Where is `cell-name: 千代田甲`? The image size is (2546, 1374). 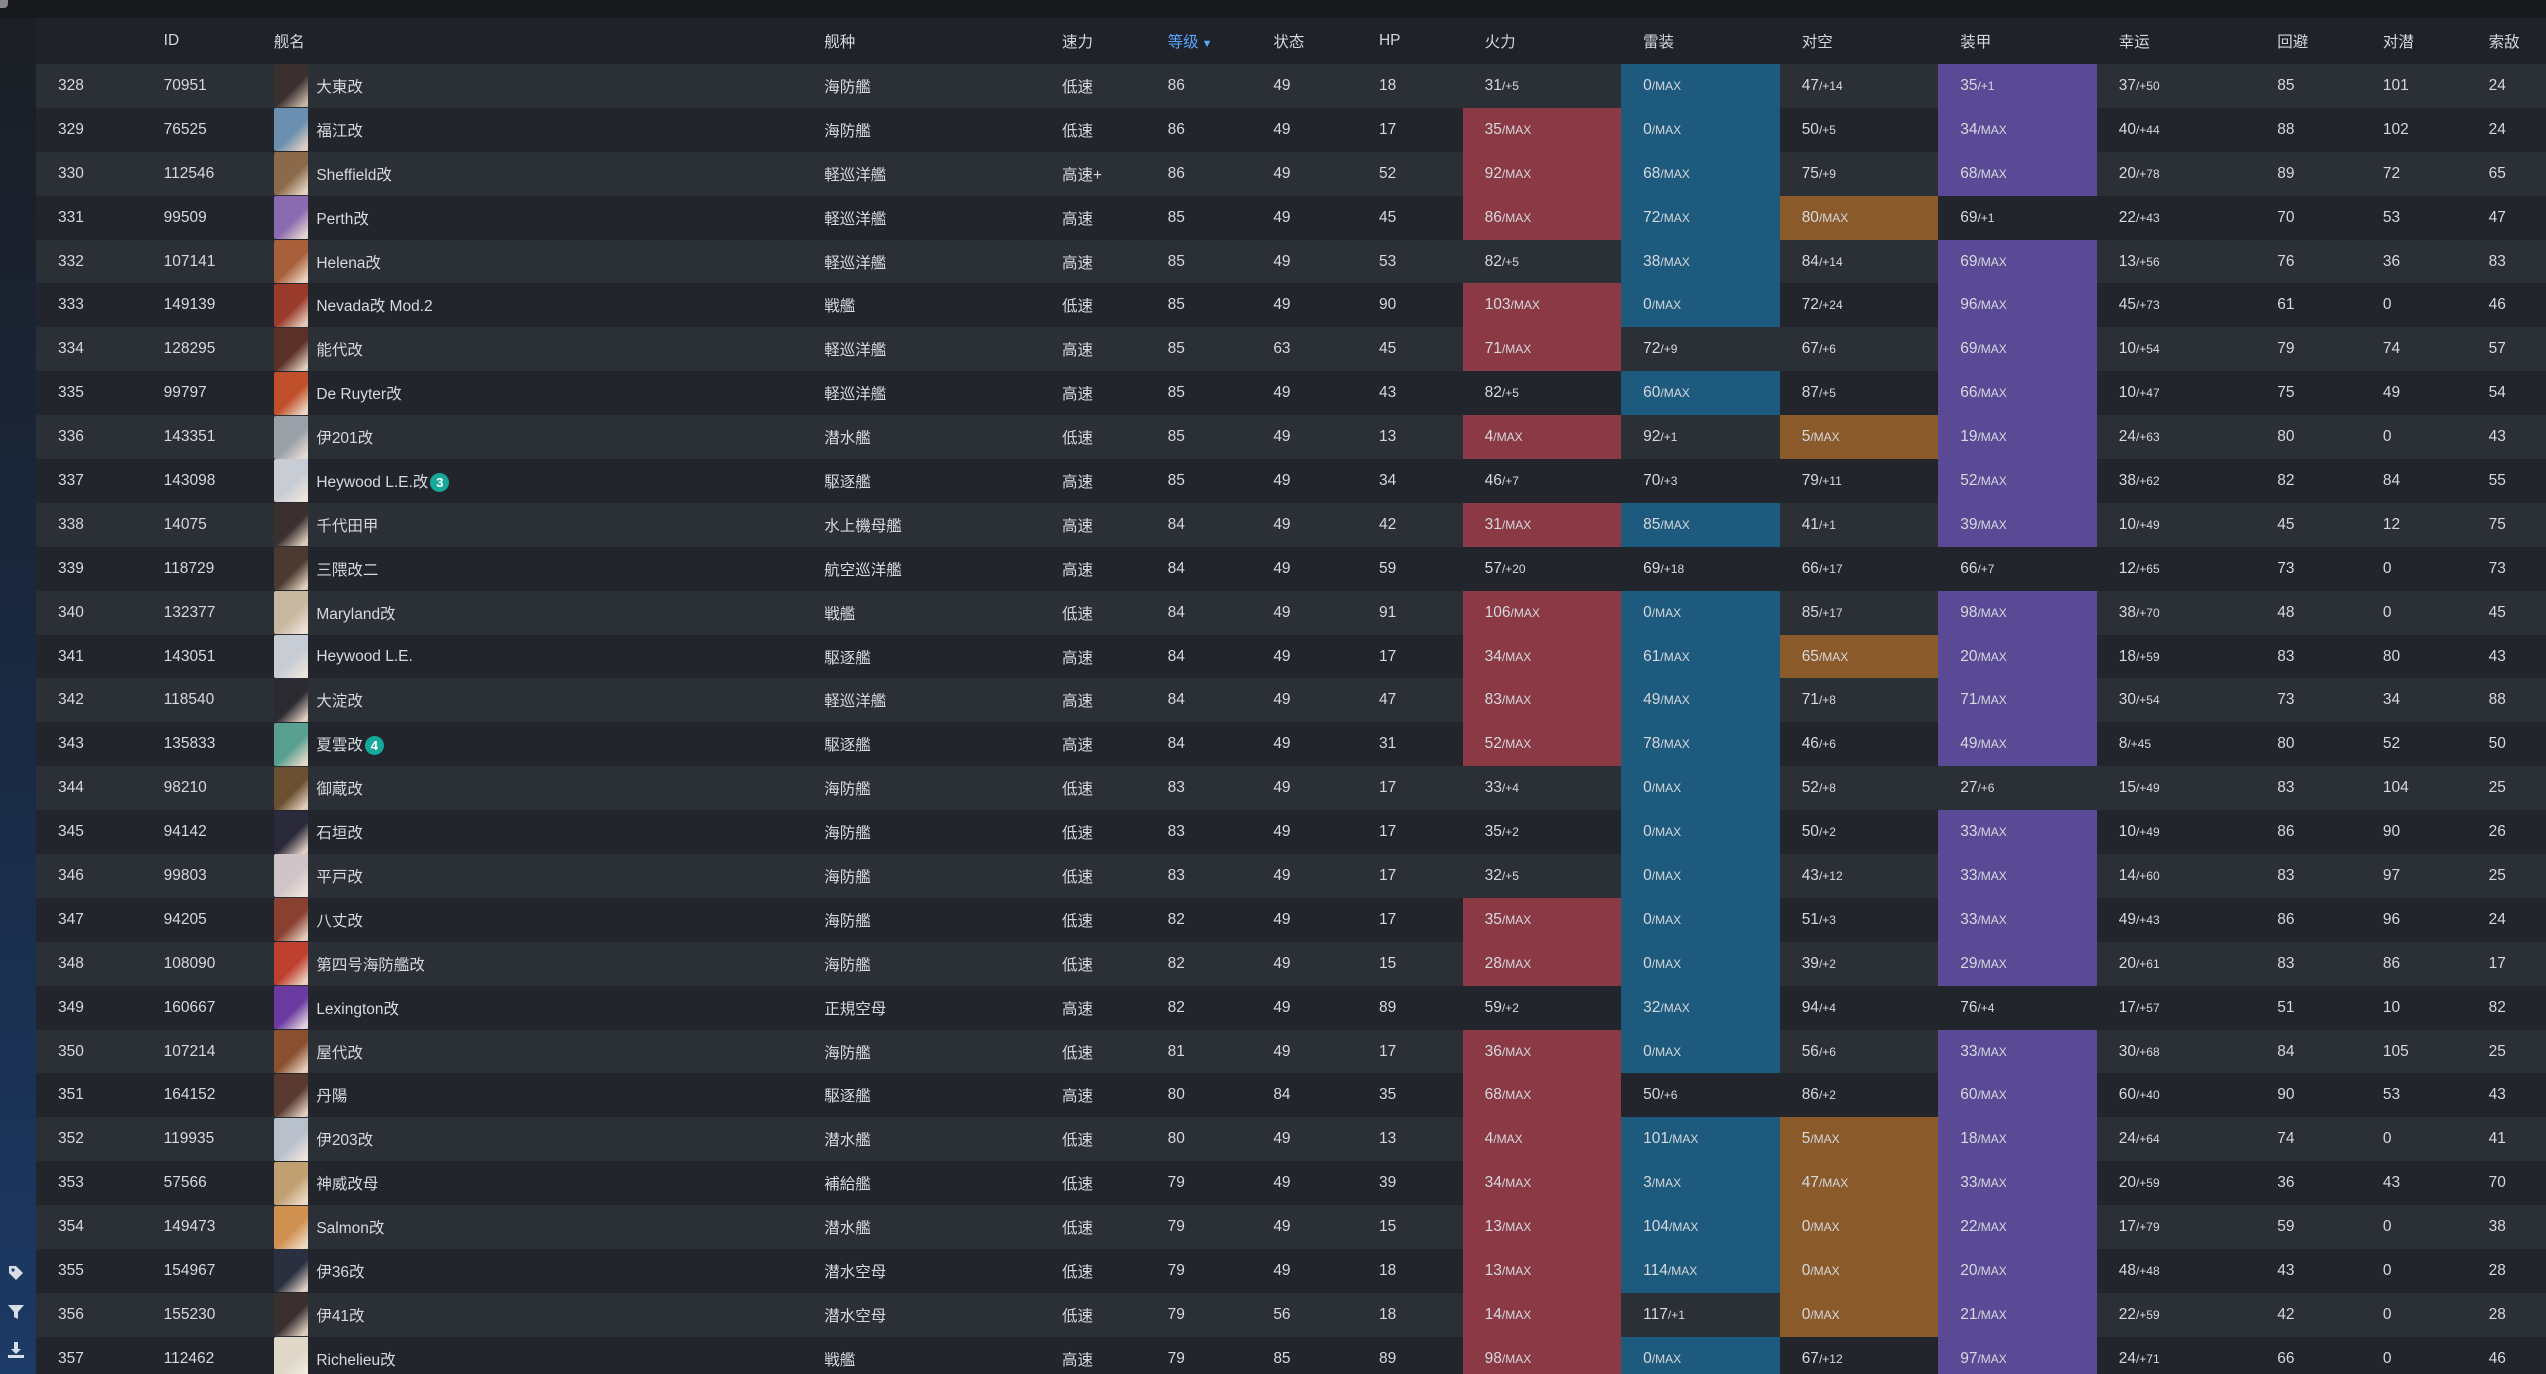 cell-name: 千代田甲 is located at coordinates (555, 525).